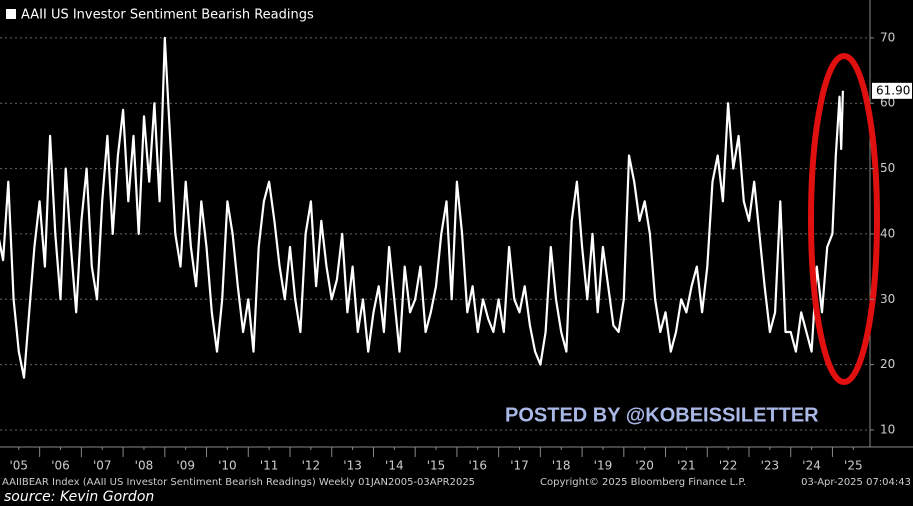  Describe the element at coordinates (227, 466) in the screenshot. I see `x-tick-label: '10` at that location.